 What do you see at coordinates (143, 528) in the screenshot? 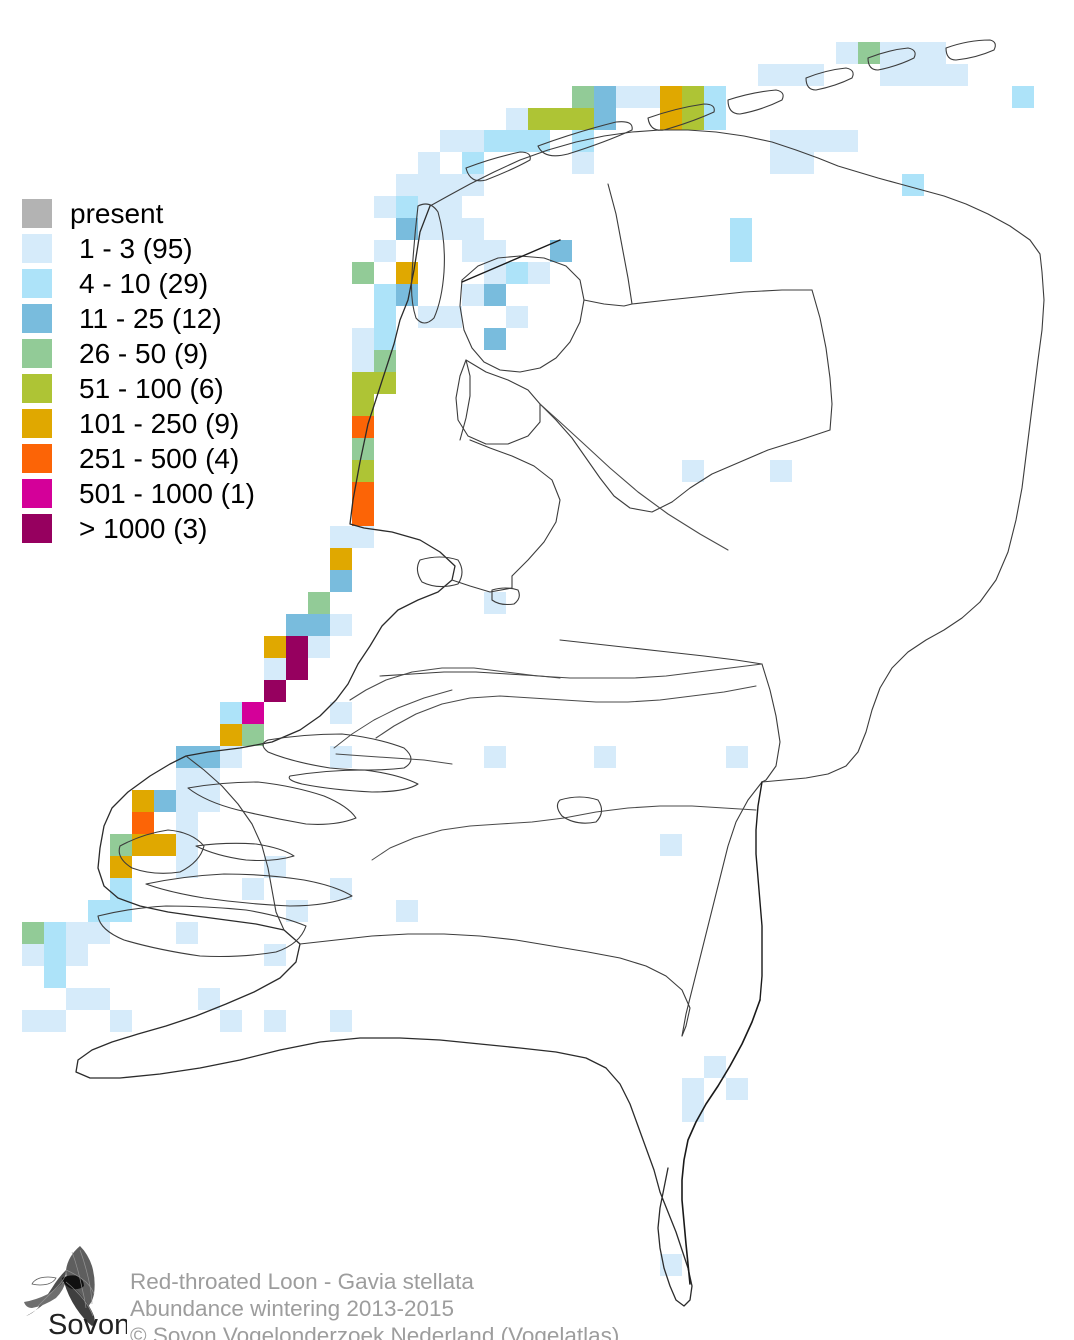
I see `legend-label: > 1000 (3)` at bounding box center [143, 528].